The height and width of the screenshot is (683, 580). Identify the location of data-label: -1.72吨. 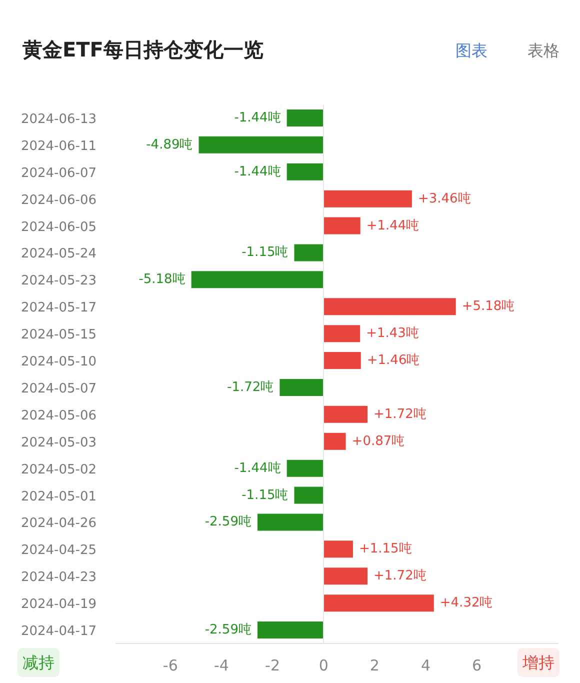
(250, 387).